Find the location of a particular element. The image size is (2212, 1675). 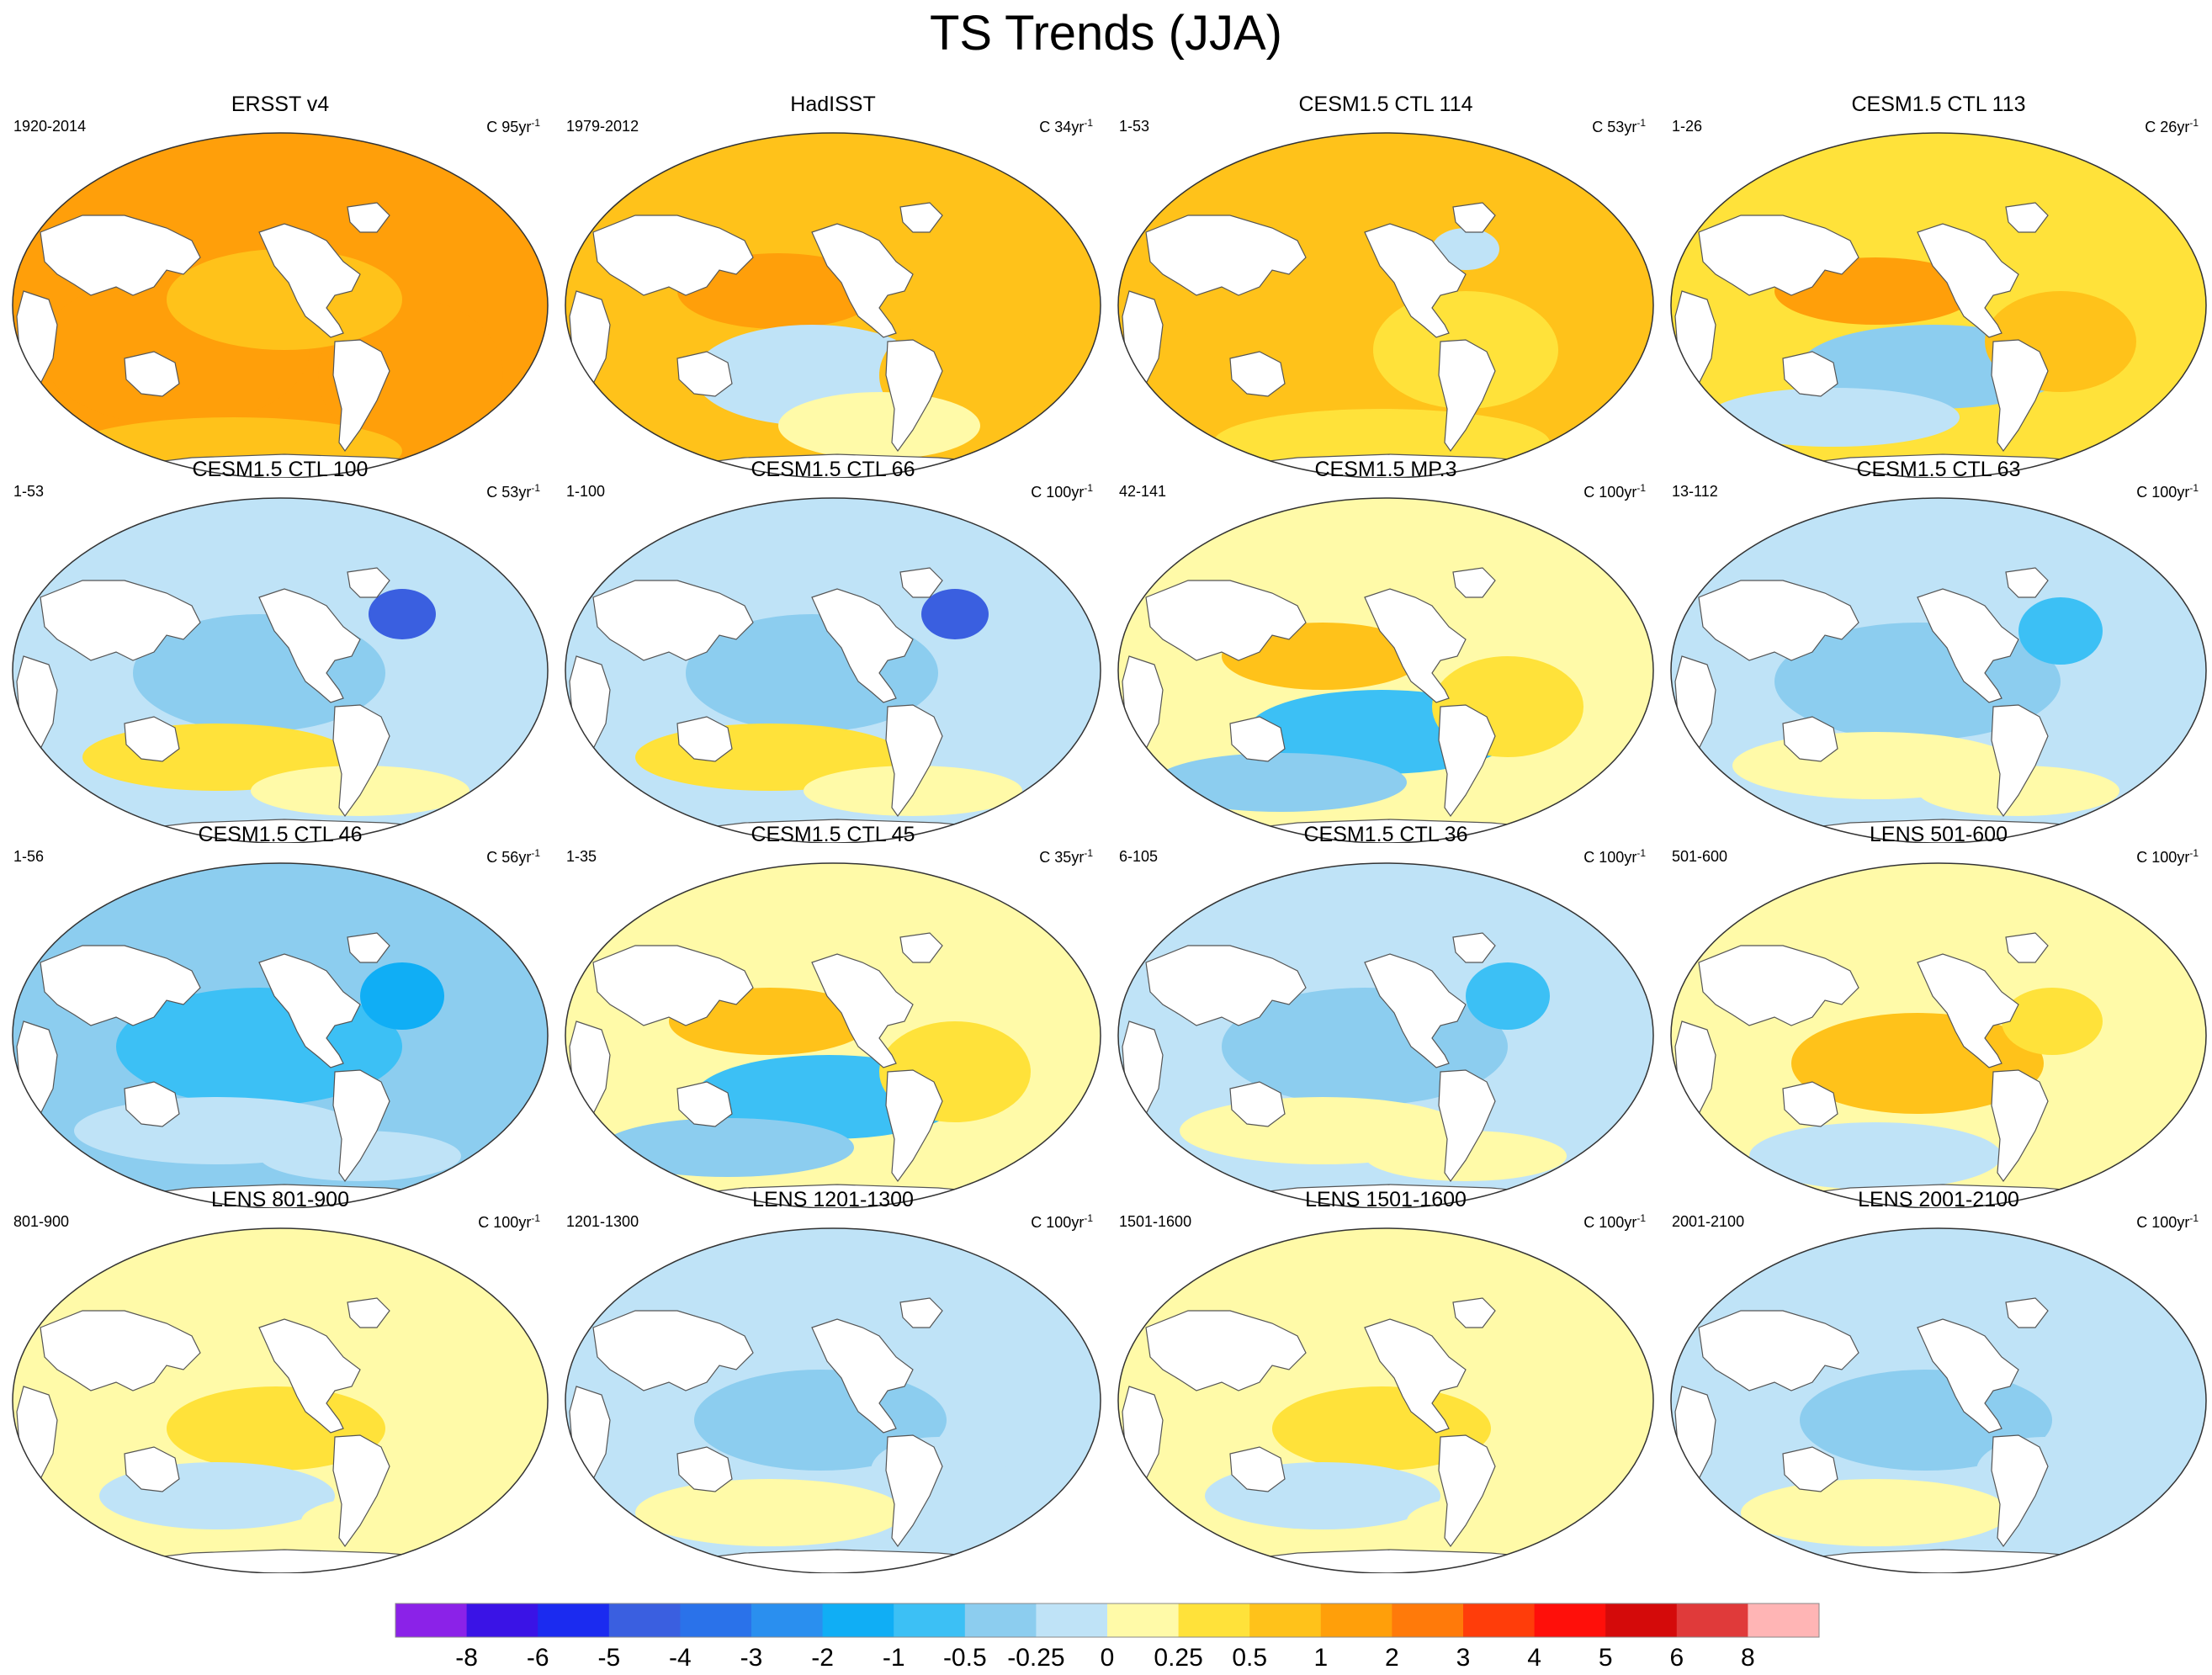

colorbar-tick-label: 8 is located at coordinates (1748, 1658).